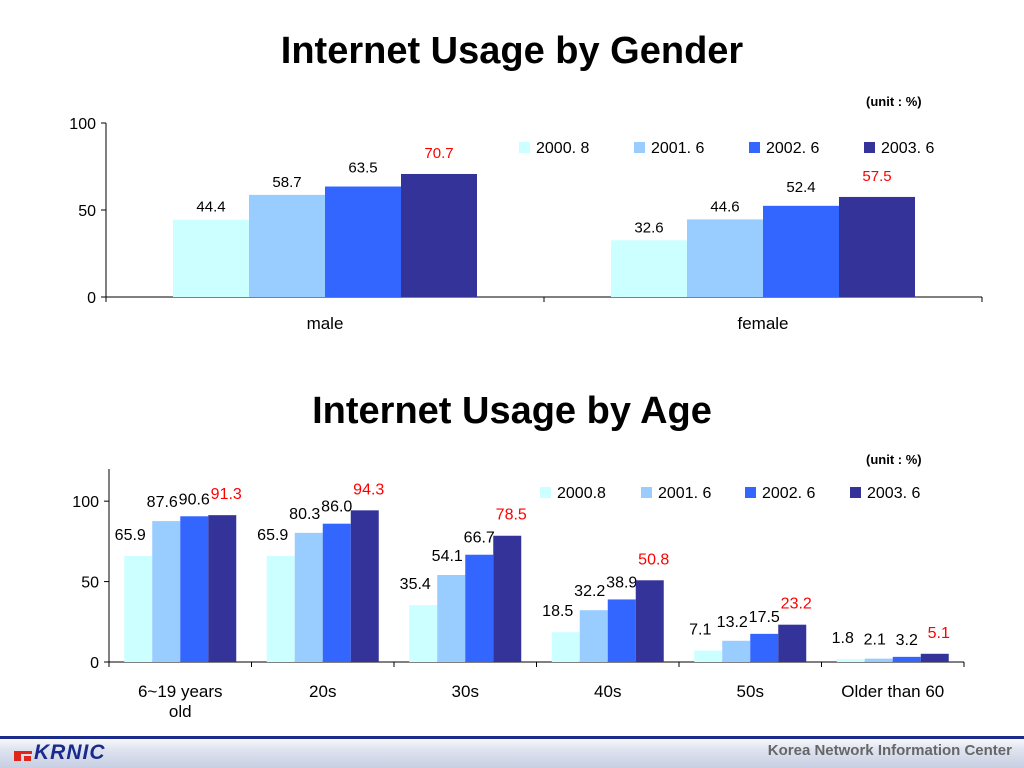  Describe the element at coordinates (653, 559) in the screenshot. I see `age-data-label: 50.8` at that location.